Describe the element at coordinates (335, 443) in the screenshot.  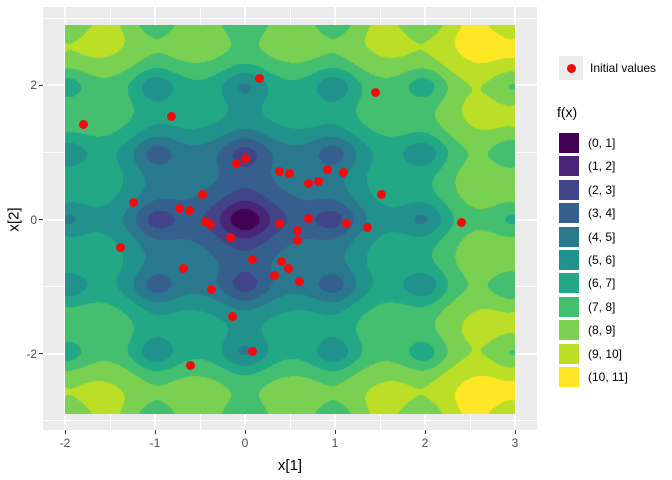
I see `x-tick-label: 1` at that location.